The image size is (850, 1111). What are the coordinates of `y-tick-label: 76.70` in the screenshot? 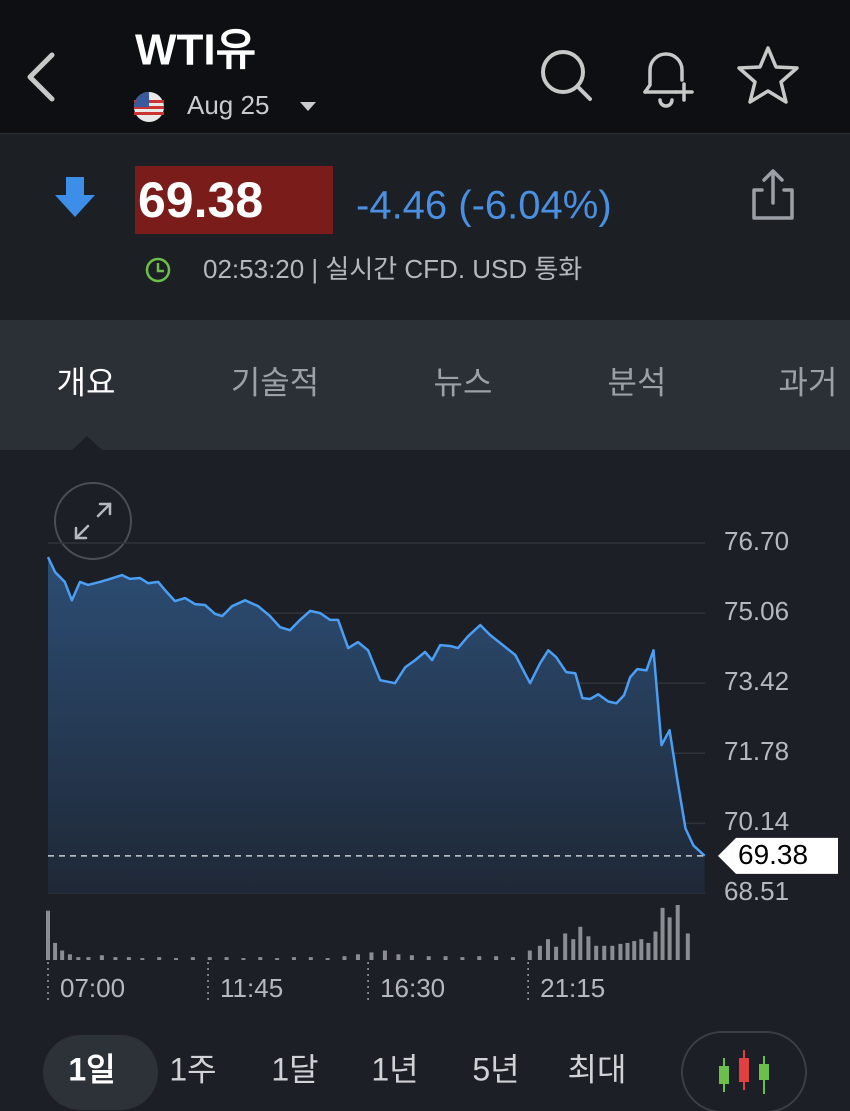 It's located at (756, 541).